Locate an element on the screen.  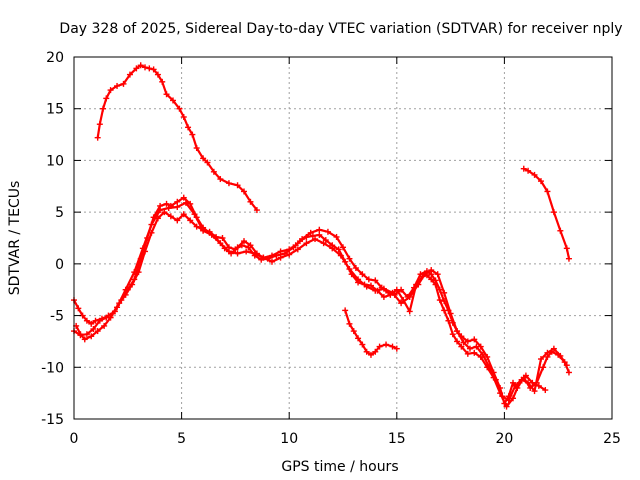
x-tick-label: 15 is located at coordinates (397, 439).